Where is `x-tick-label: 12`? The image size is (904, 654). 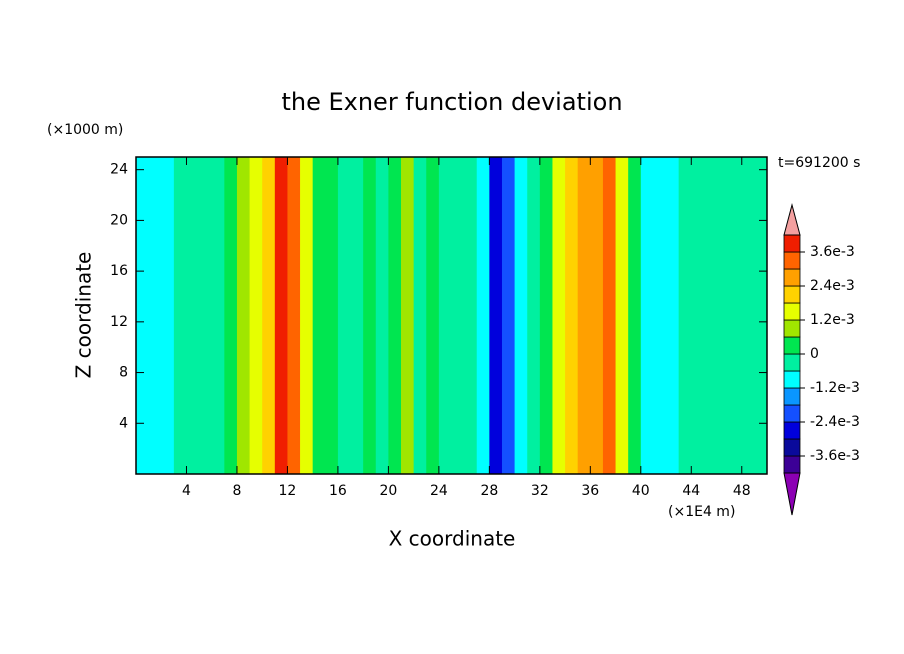
x-tick-label: 12 is located at coordinates (288, 491).